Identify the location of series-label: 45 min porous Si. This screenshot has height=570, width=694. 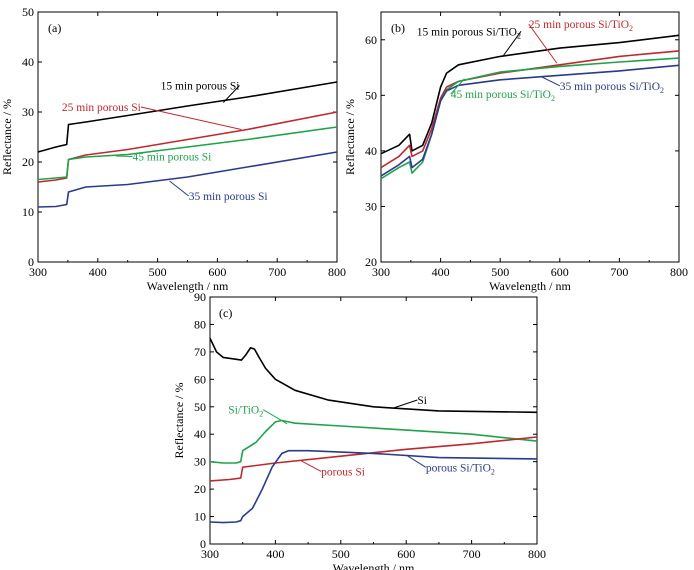
(171, 158).